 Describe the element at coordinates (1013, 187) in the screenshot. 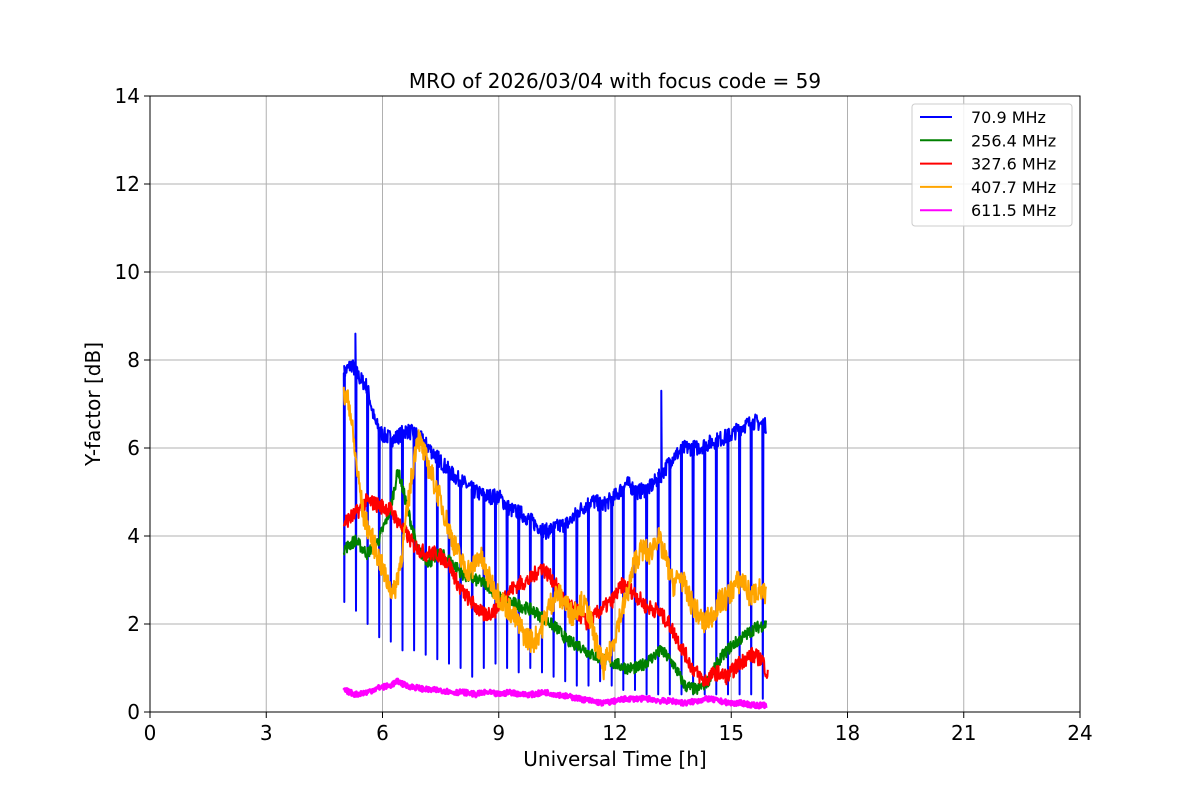

I see `legend-label-3: 407.7 MHz` at that location.